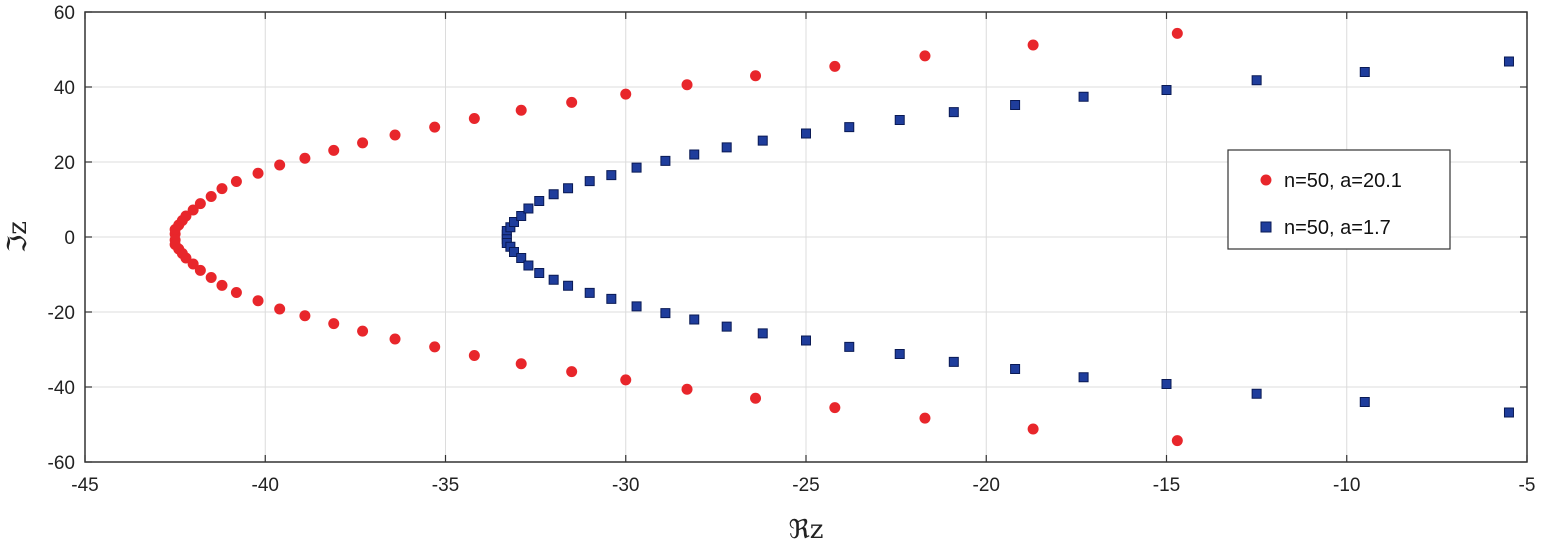 This screenshot has height=546, width=1542. Describe the element at coordinates (61, 388) in the screenshot. I see `y-tick-label: -40` at that location.